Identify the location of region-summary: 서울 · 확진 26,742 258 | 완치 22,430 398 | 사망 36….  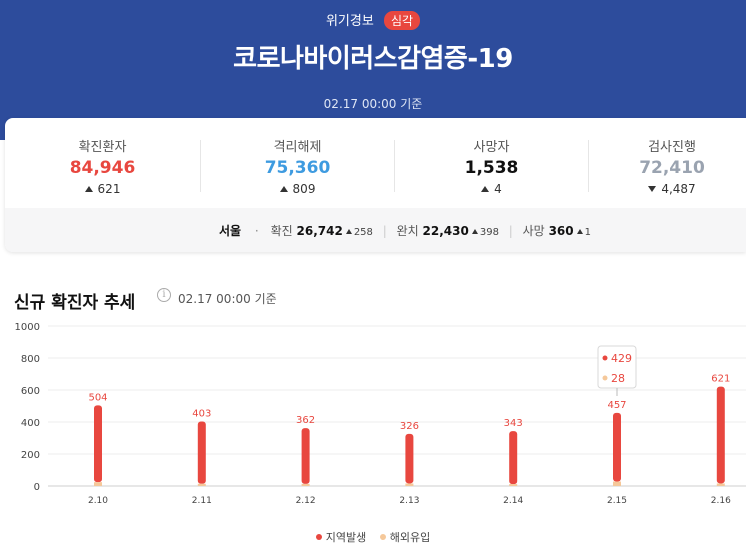
(375, 230).